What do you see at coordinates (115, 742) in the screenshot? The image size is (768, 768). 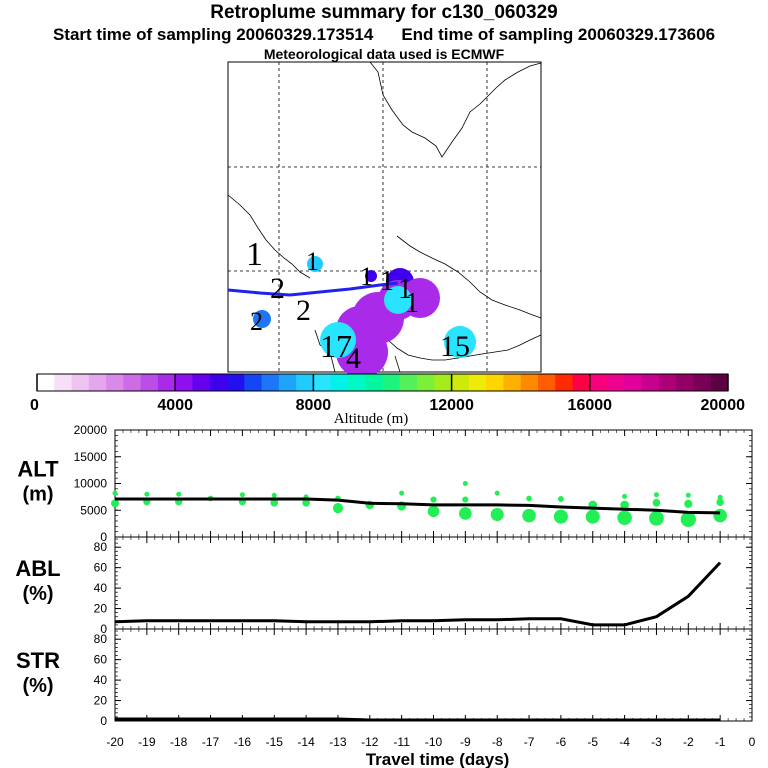 I see `x-tick-label: -20` at bounding box center [115, 742].